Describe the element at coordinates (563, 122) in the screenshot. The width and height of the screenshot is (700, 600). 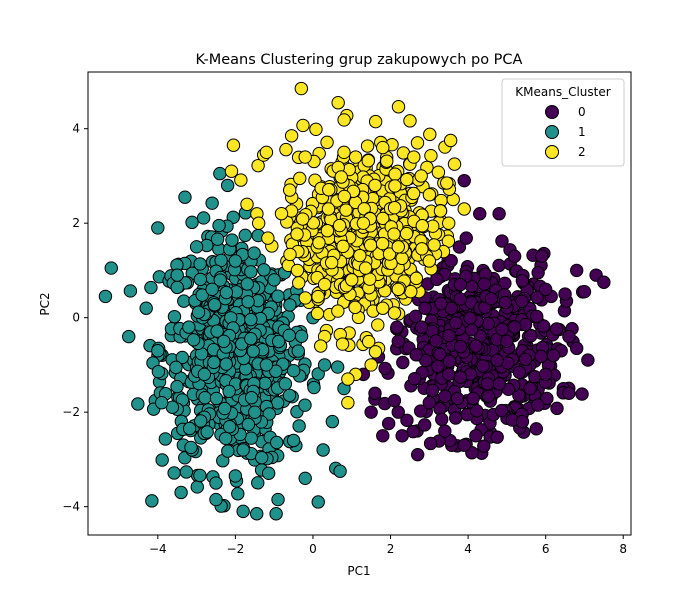
I see `legend-box` at that location.